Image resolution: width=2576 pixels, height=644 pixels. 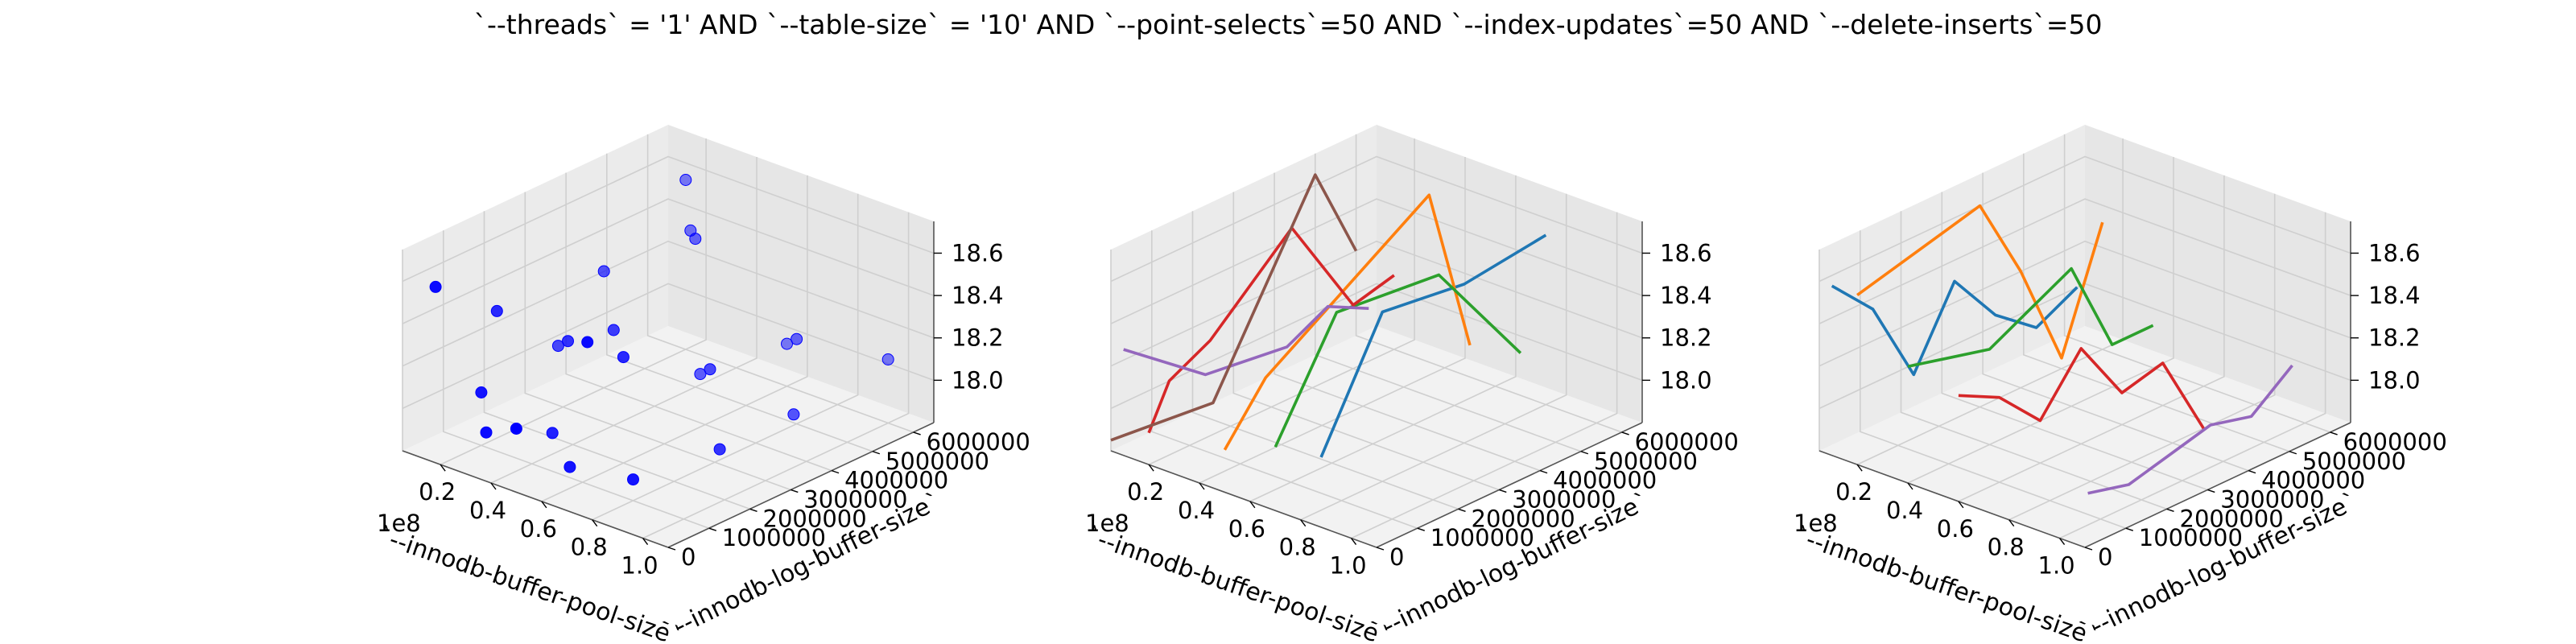 What do you see at coordinates (1686, 380) in the screenshot?
I see `z-tick-label: 18.0` at bounding box center [1686, 380].